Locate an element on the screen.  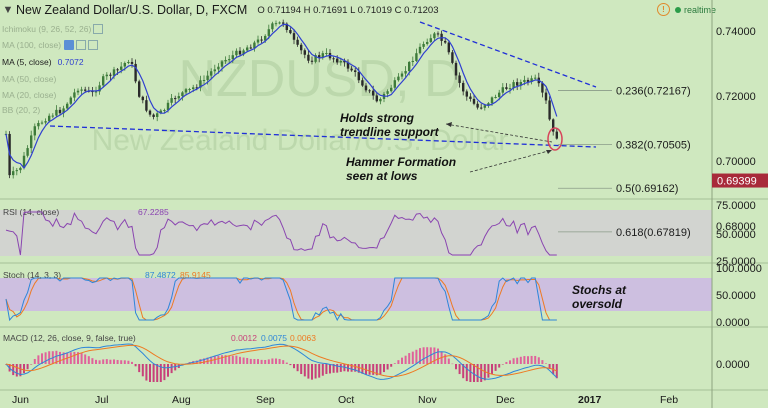
legend-ma50: MA (50, close) is located at coordinates (29, 79).